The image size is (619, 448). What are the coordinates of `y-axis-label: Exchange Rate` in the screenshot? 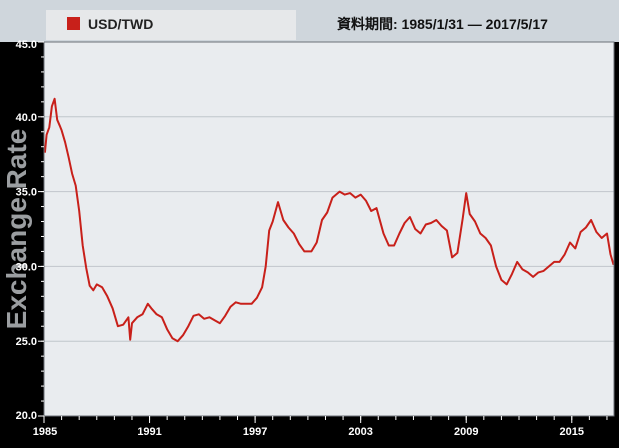 It's located at (16, 229).